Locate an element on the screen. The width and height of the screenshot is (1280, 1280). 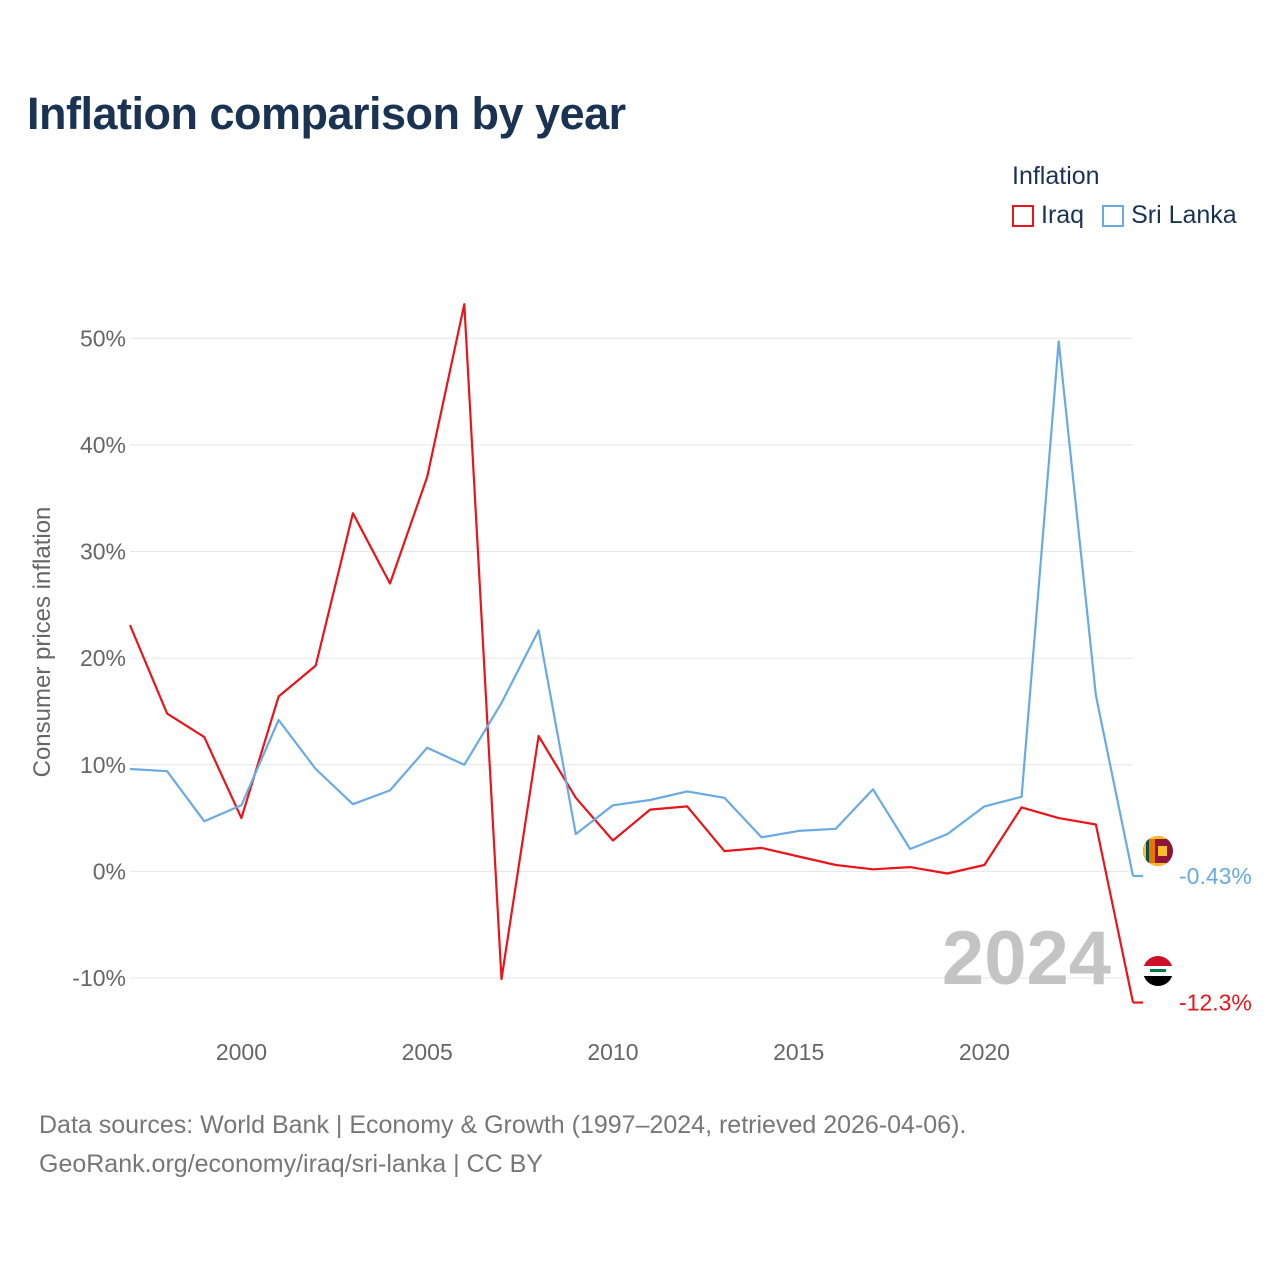
legend-label-sri-lanka: Sri Lanka is located at coordinates (1184, 215).